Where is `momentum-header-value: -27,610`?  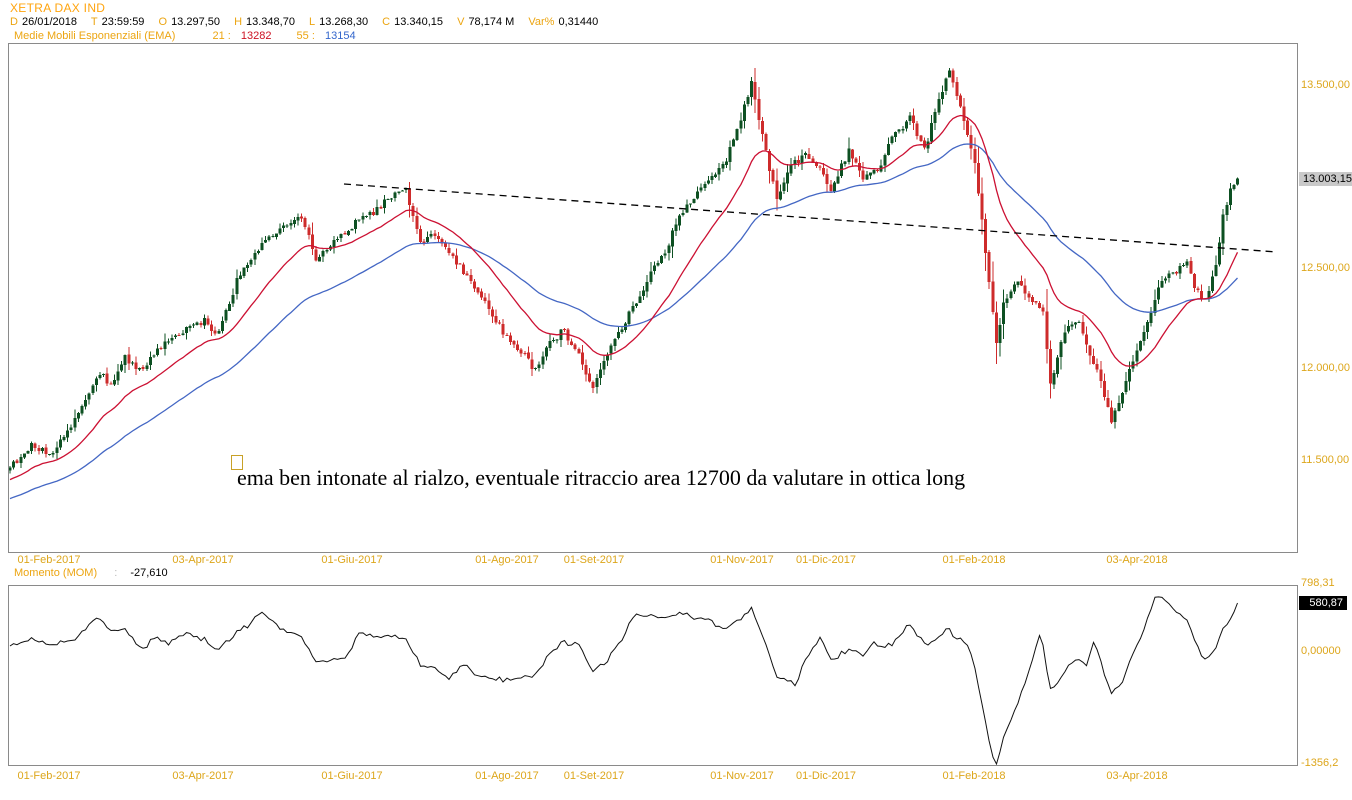
momentum-header-value: -27,610 is located at coordinates (149, 573).